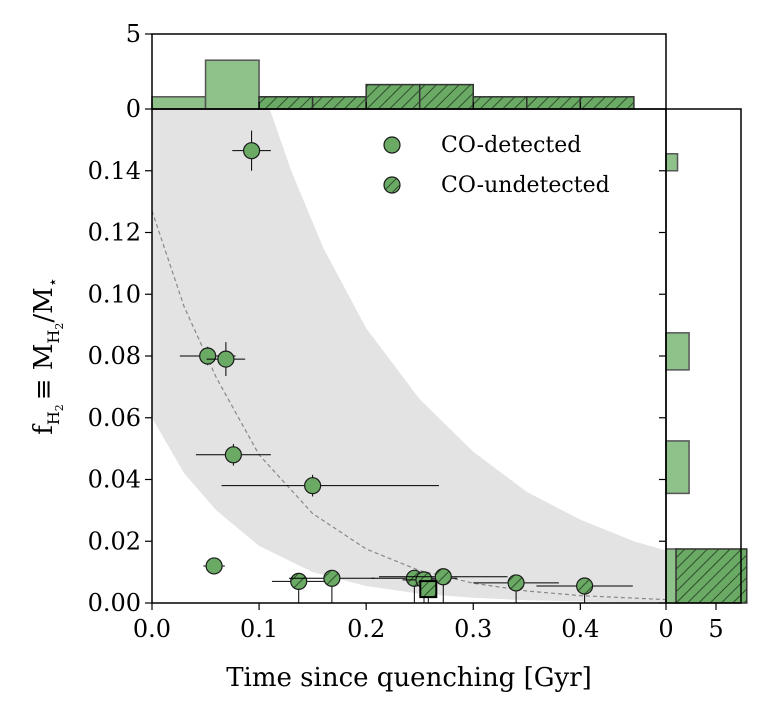  I want to click on x-tick-label: 0.2, so click(366, 629).